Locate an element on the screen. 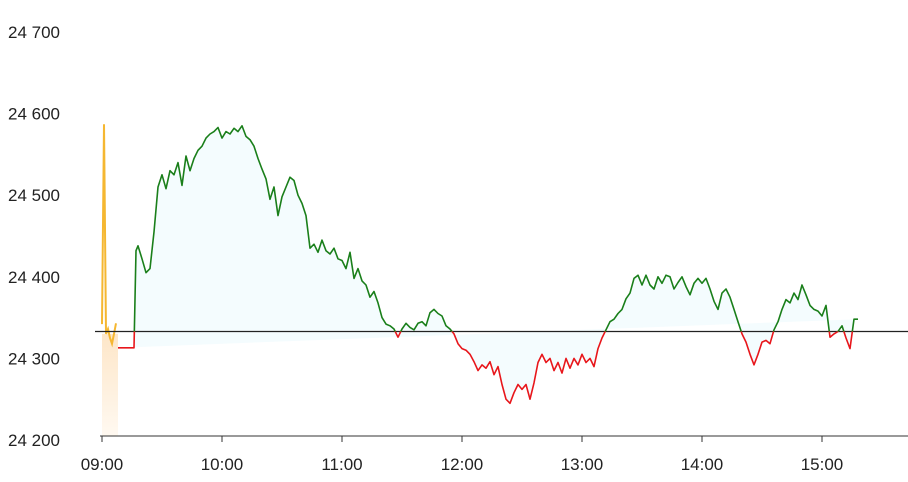  x-axis: 09:00 10:00 11:00 12:00 13:00 14:00 15:00 is located at coordinates (494, 454).